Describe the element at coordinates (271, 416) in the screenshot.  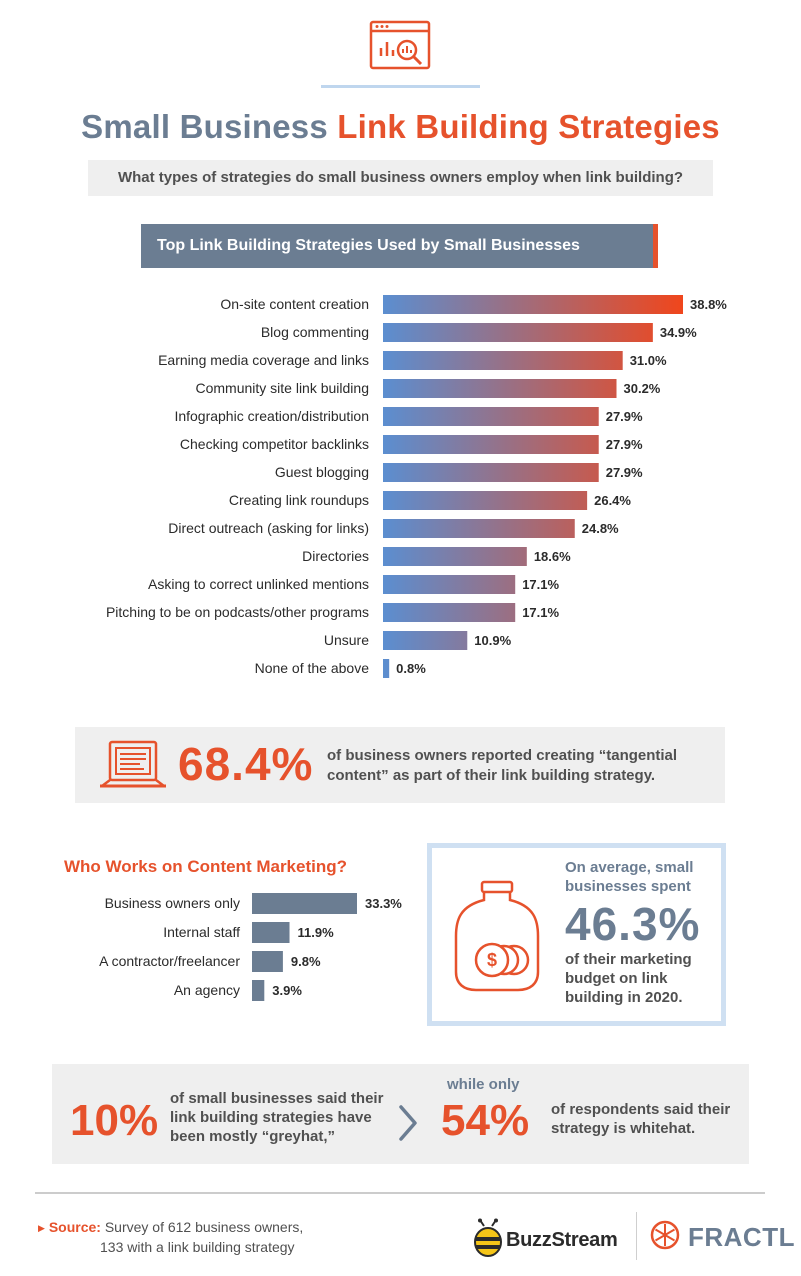
I see `category-label: Infographic creation/distribution` at that location.